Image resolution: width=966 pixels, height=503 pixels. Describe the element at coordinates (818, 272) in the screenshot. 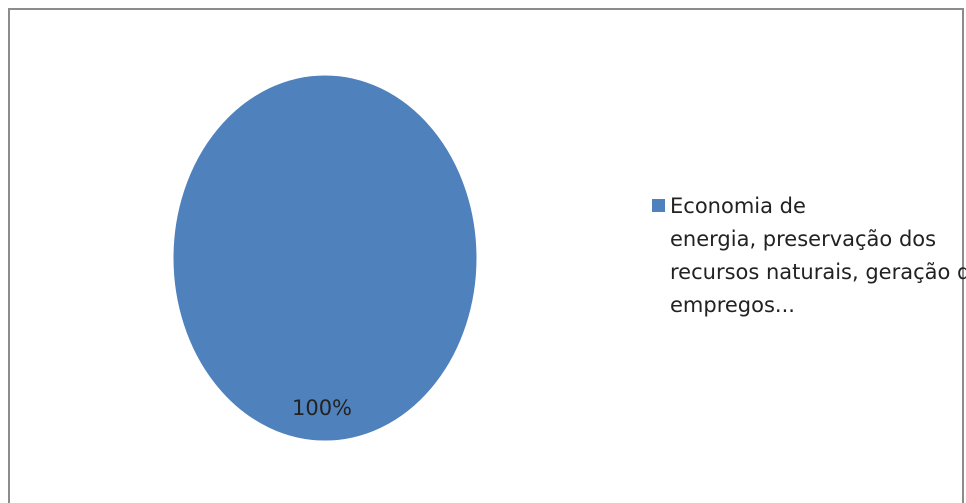

I see `legend-line: recursos naturais, geração de` at that location.